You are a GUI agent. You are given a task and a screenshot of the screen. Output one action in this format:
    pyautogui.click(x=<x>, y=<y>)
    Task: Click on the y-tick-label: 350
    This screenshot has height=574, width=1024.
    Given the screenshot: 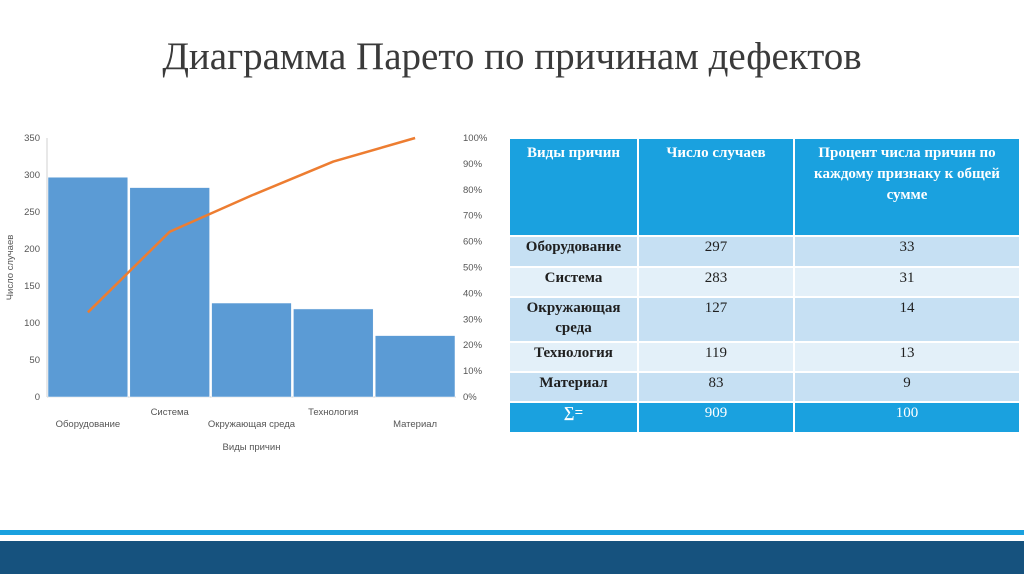 What is the action you would take?
    pyautogui.click(x=32, y=138)
    